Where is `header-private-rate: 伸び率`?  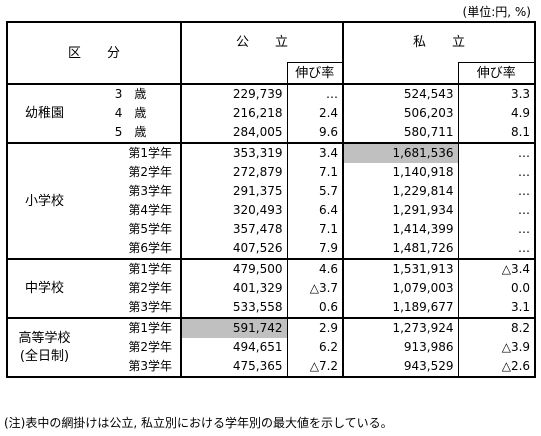
header-private-rate: 伸び率 is located at coordinates (496, 73).